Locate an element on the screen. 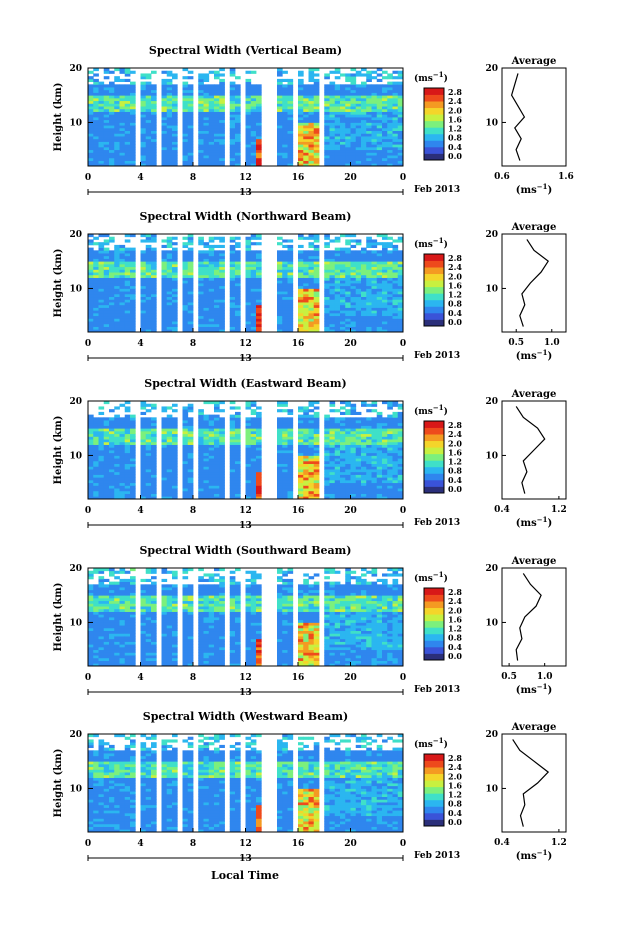 The image size is (621, 929). day-label: 13 is located at coordinates (245, 526).